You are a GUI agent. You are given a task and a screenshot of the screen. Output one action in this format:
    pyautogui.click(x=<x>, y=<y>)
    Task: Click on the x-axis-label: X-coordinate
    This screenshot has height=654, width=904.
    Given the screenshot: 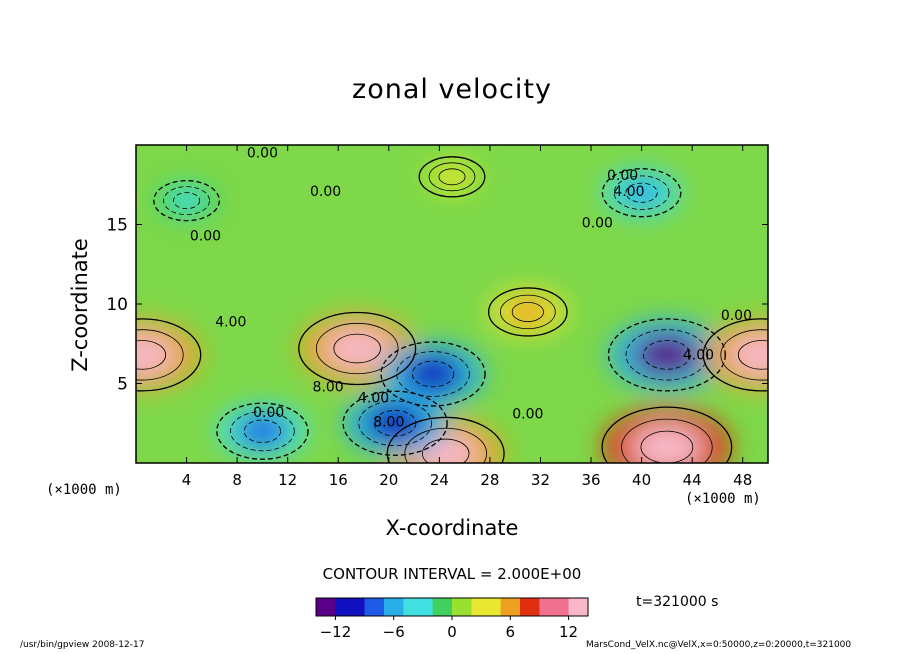 What is the action you would take?
    pyautogui.click(x=452, y=528)
    